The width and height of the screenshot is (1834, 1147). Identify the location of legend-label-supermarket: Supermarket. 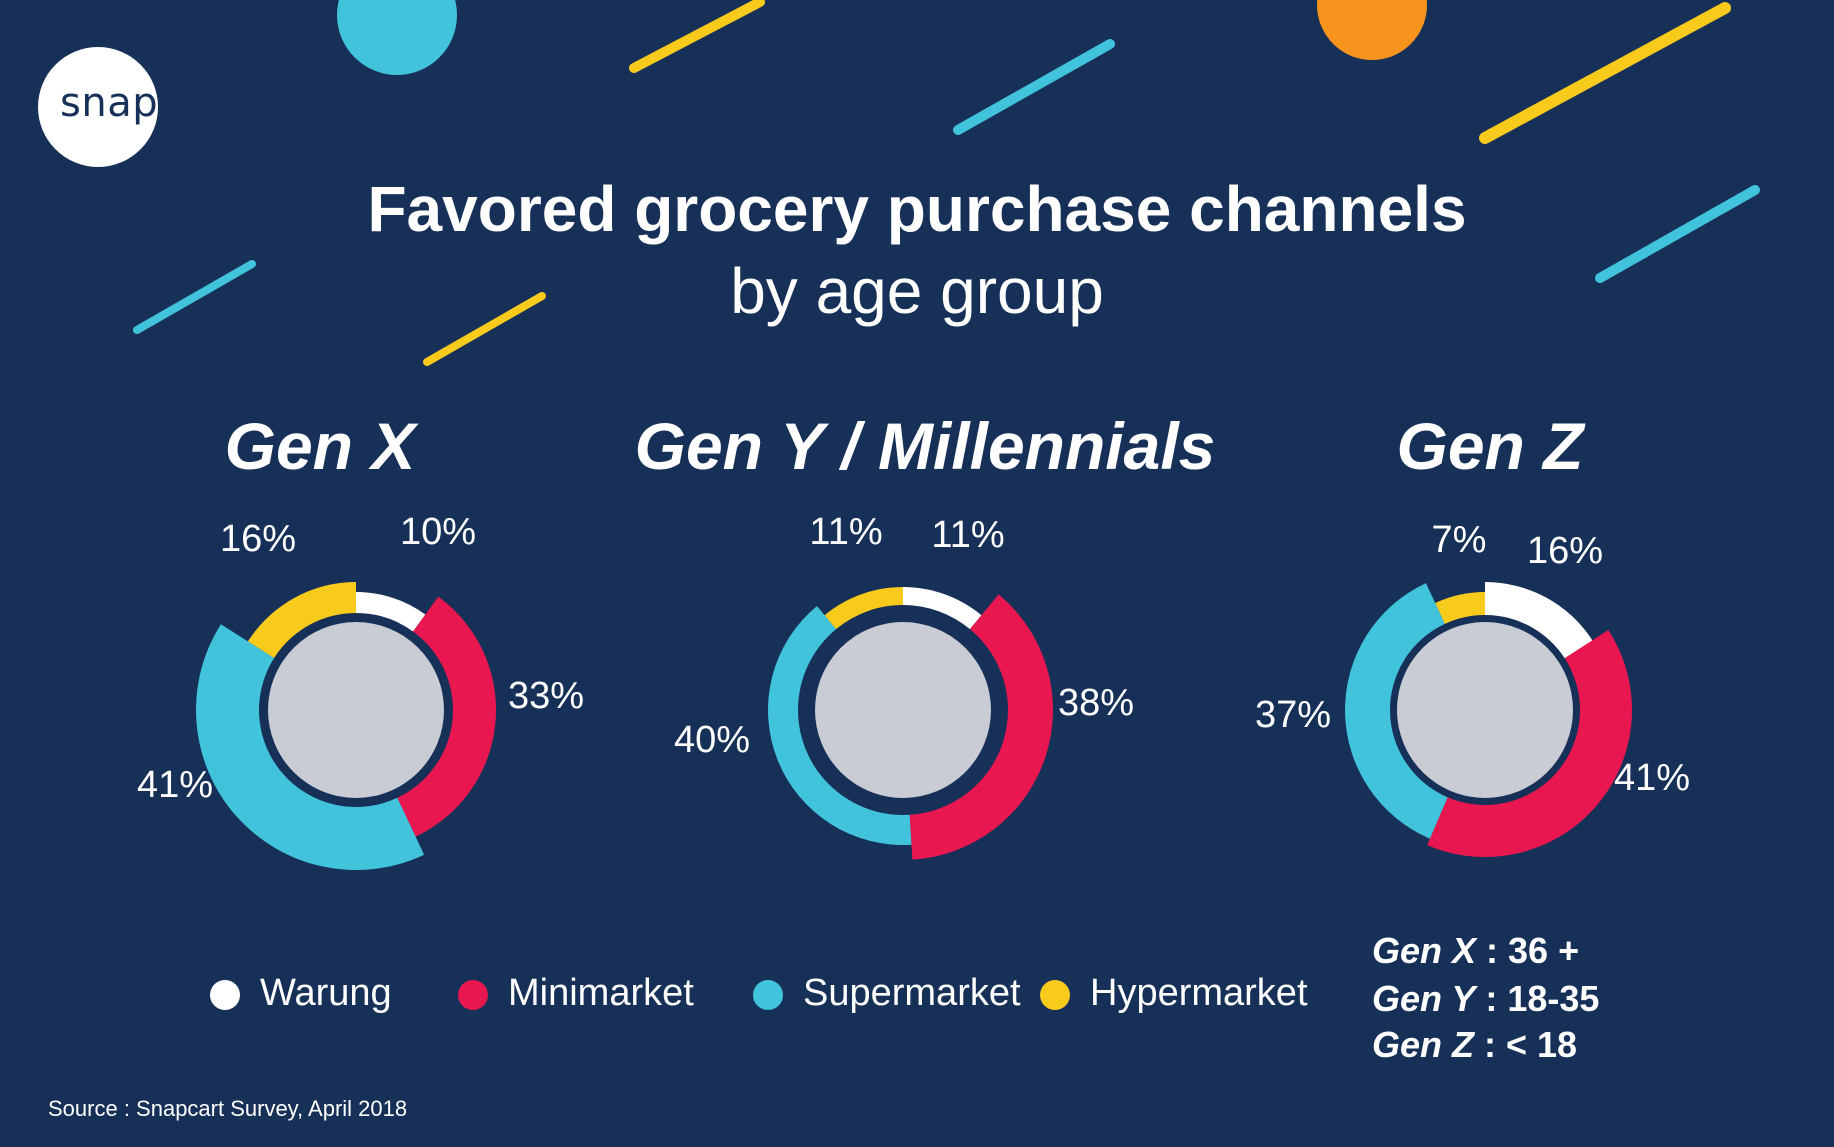
(912, 993).